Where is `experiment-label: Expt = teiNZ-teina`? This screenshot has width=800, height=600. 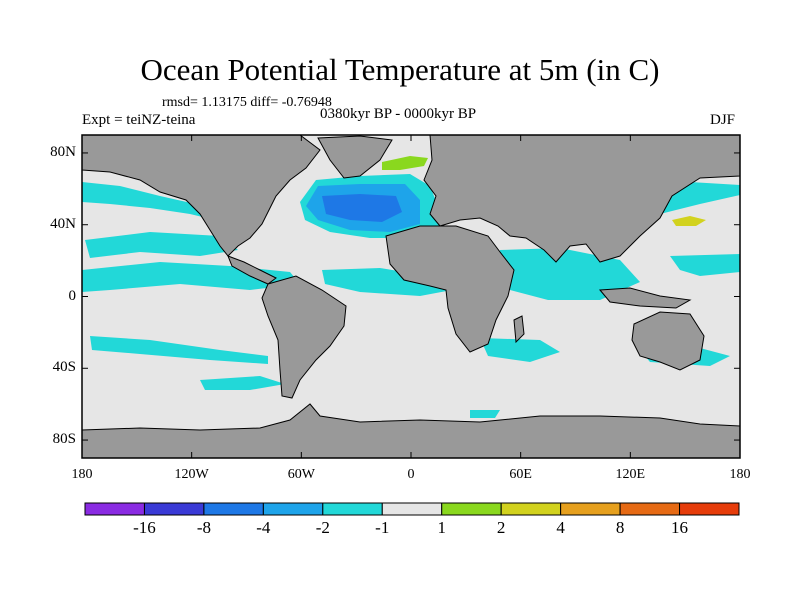 experiment-label: Expt = teiNZ-teina is located at coordinates (139, 120).